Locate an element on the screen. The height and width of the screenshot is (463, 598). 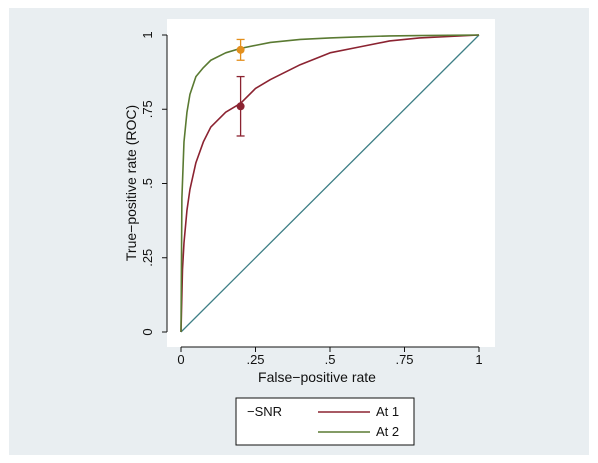
legend-label-at-2: At 2 is located at coordinates (387, 431).